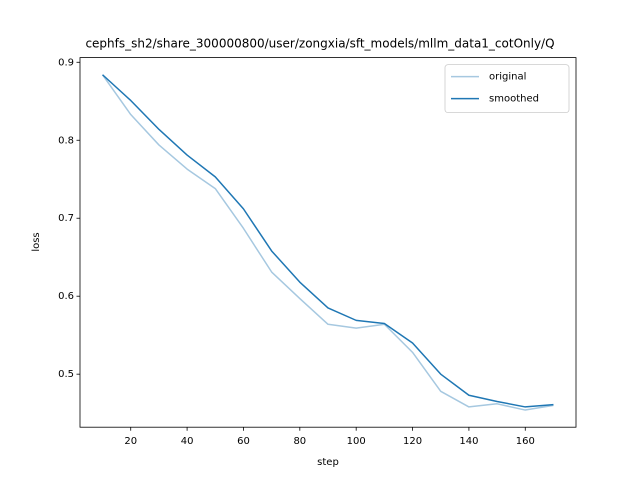  What do you see at coordinates (187, 441) in the screenshot?
I see `x-tick-label: 40` at bounding box center [187, 441].